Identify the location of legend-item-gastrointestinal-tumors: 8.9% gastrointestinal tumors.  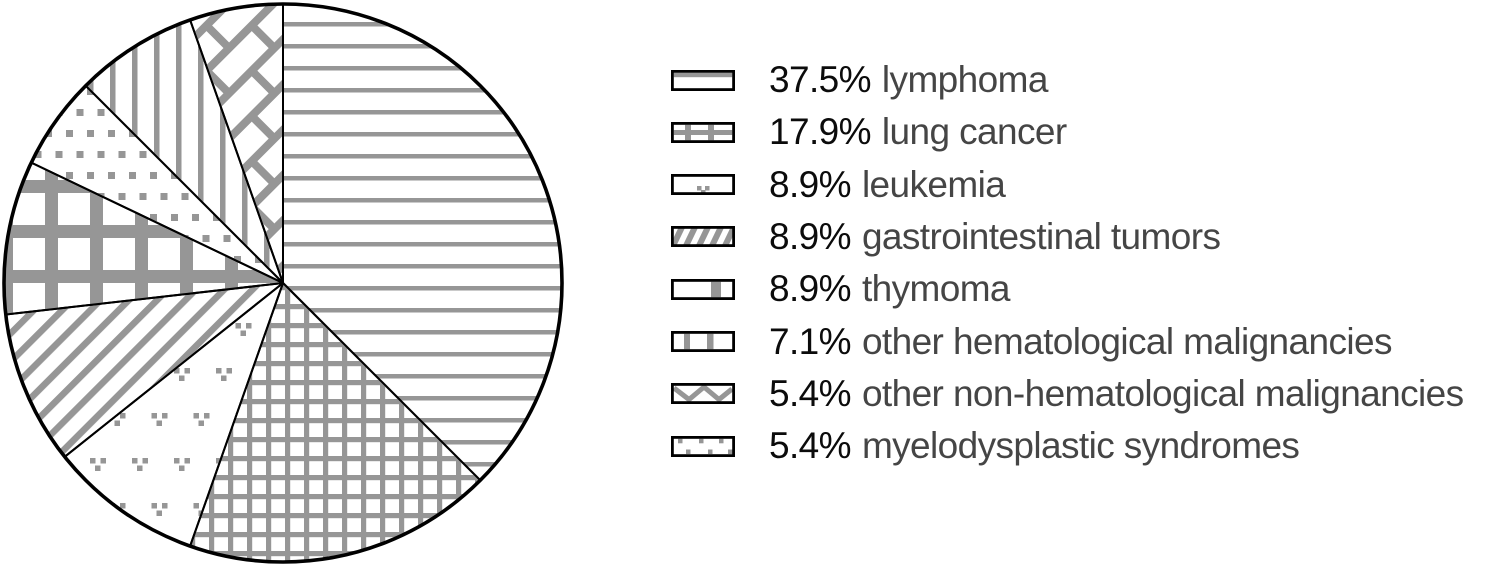
(946, 236).